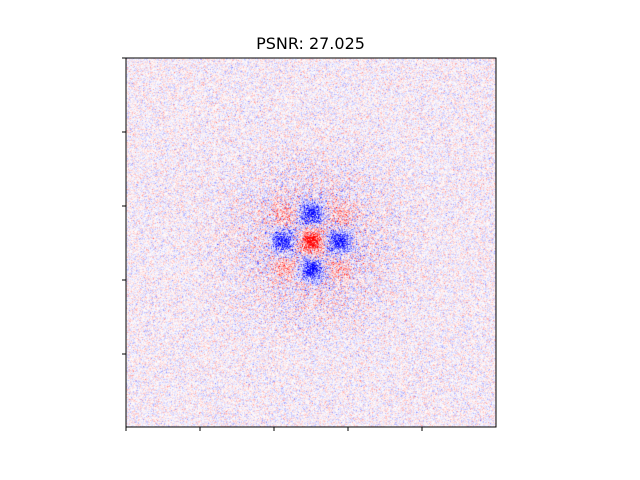 The width and height of the screenshot is (640, 480). I want to click on y-axis-ticks, so click(124, 206).